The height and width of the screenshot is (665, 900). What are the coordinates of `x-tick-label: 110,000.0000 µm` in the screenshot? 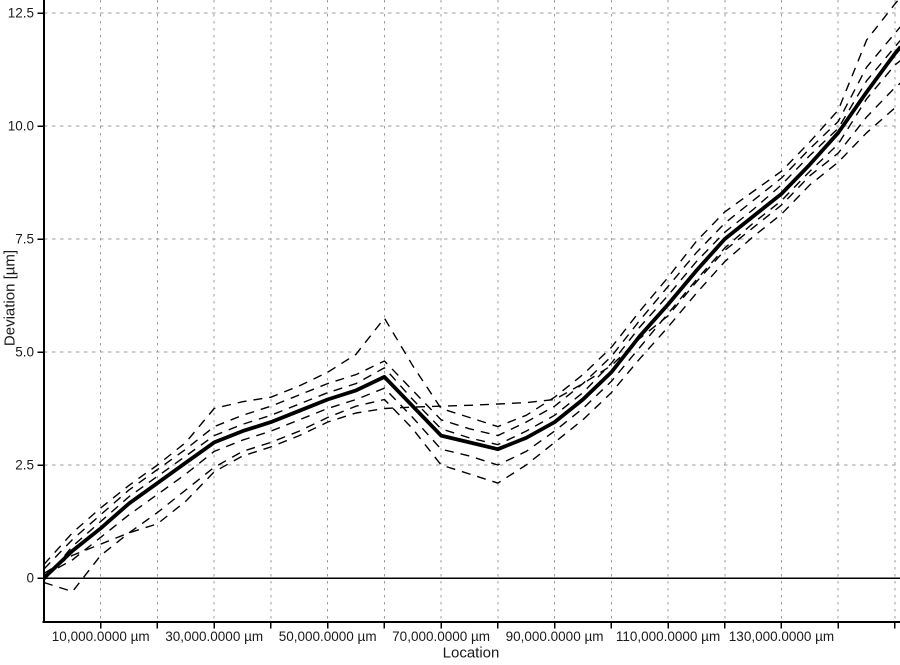 It's located at (668, 636).